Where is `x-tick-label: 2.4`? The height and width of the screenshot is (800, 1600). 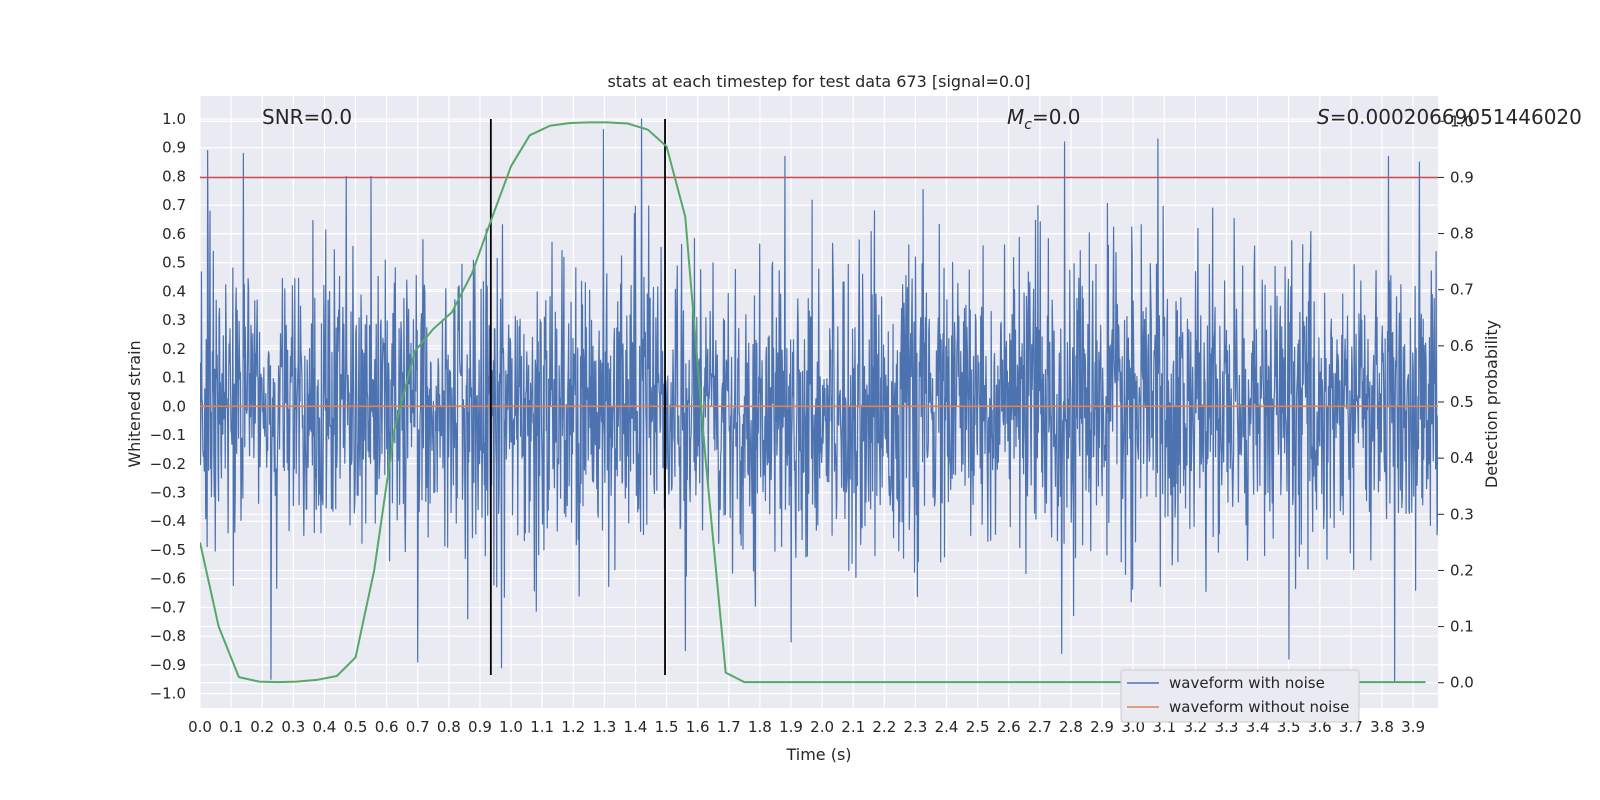
x-tick-label: 2.4 is located at coordinates (947, 727).